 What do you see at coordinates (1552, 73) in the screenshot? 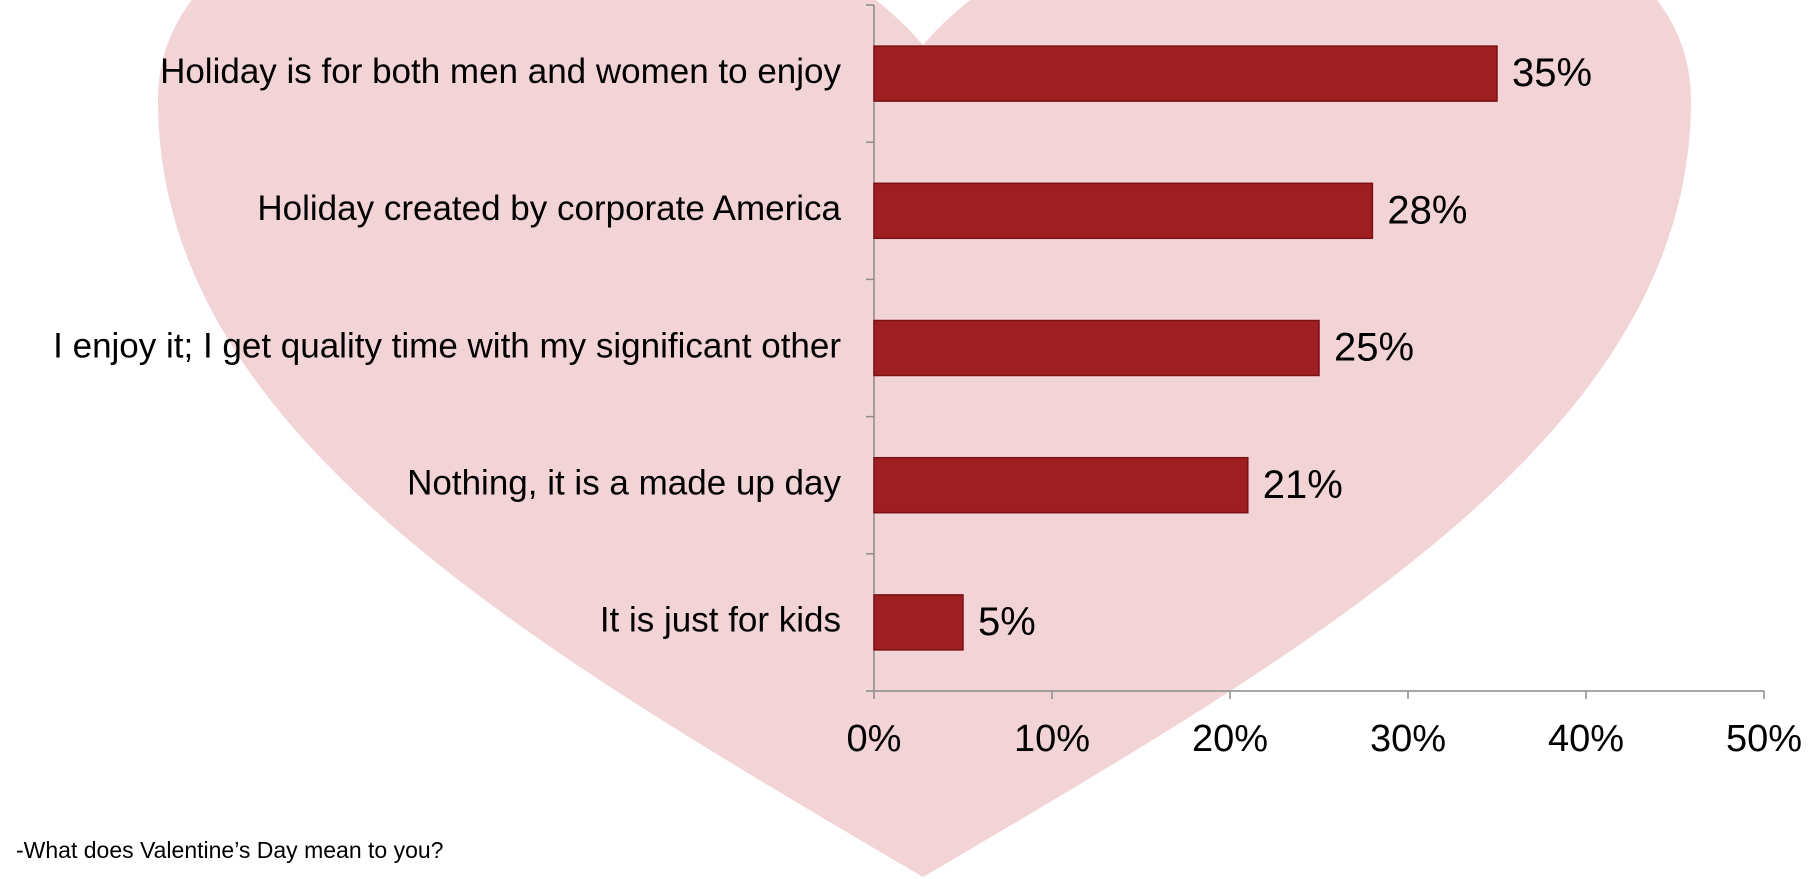
I see `value-label: 35%` at bounding box center [1552, 73].